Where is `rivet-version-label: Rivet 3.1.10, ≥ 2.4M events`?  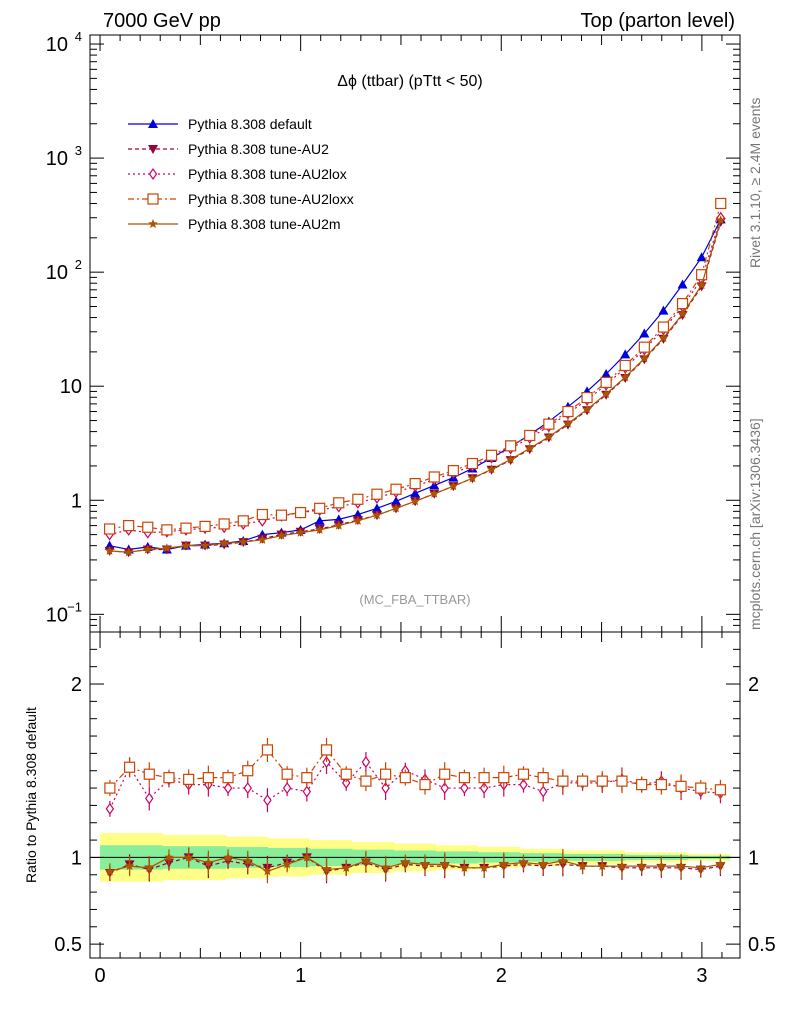 rivet-version-label: Rivet 3.1.10, ≥ 2.4M events is located at coordinates (755, 183).